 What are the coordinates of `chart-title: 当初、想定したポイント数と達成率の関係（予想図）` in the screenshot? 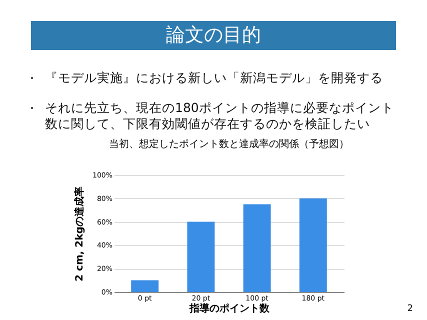 It's located at (229, 144).